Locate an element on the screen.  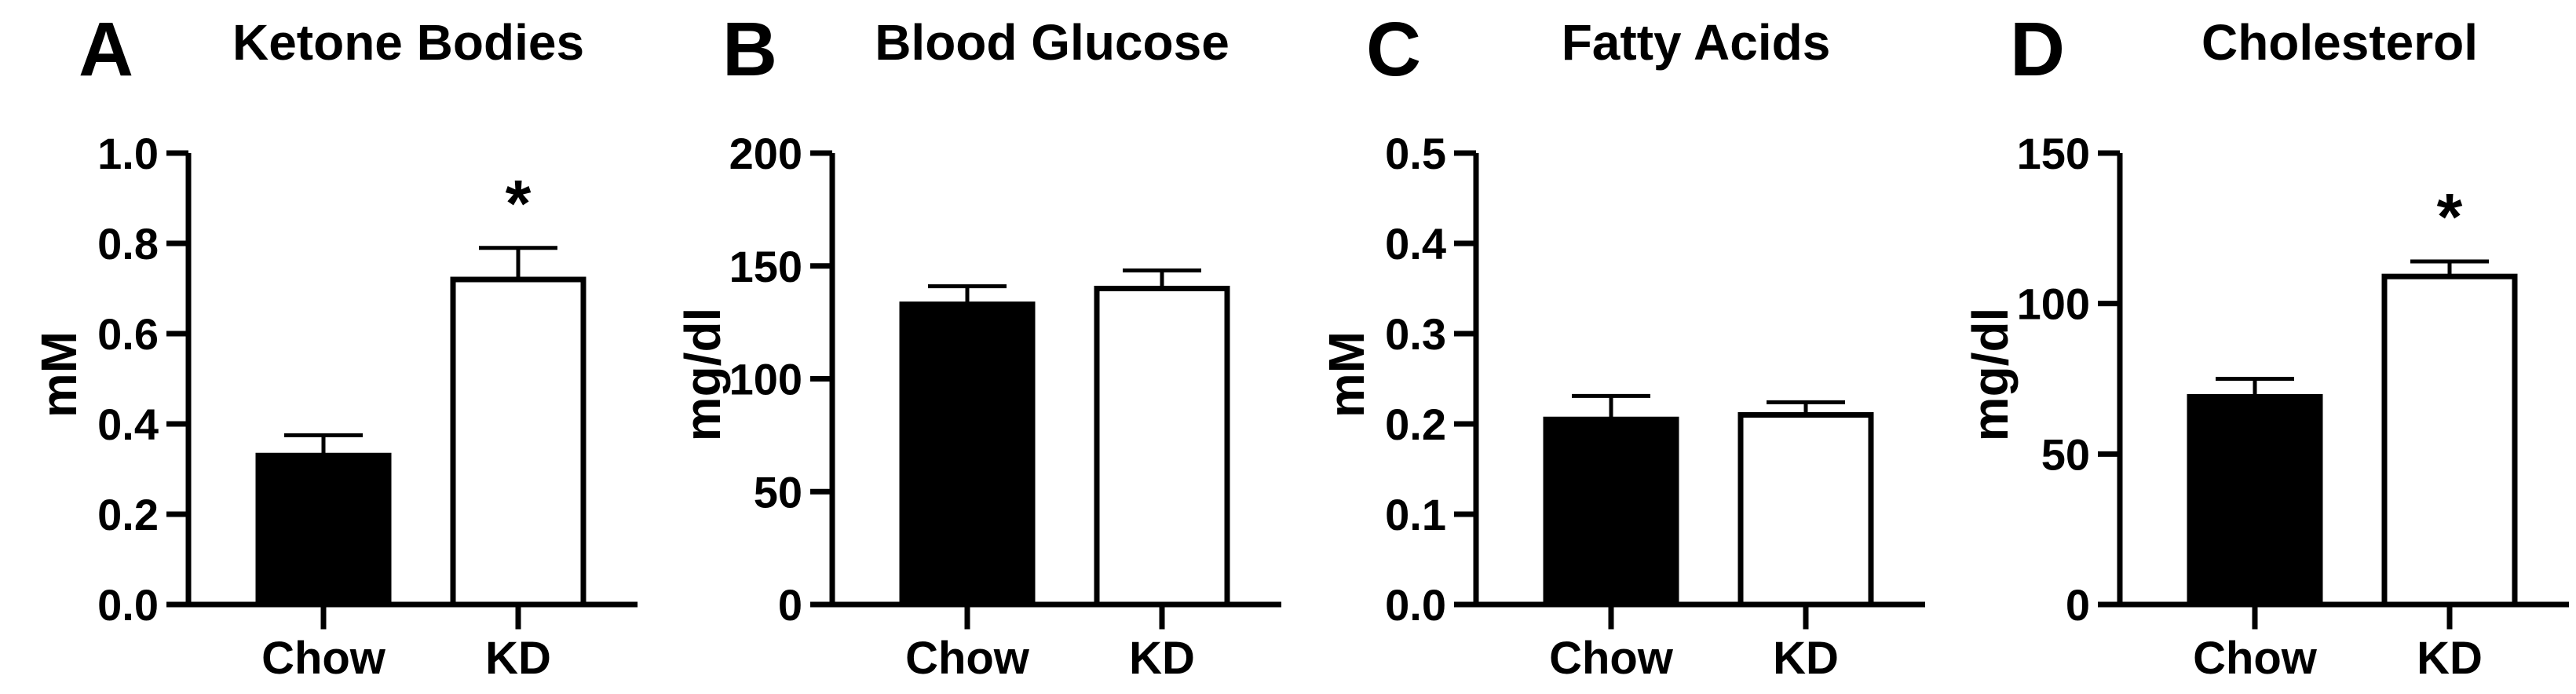
y-tick-label: 0.8 is located at coordinates (128, 243).